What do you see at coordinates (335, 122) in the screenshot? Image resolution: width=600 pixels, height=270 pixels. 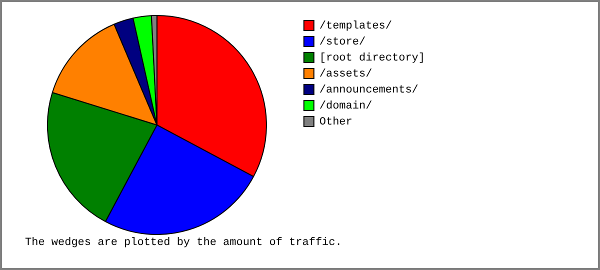 I see `legend-label: Other` at bounding box center [335, 122].